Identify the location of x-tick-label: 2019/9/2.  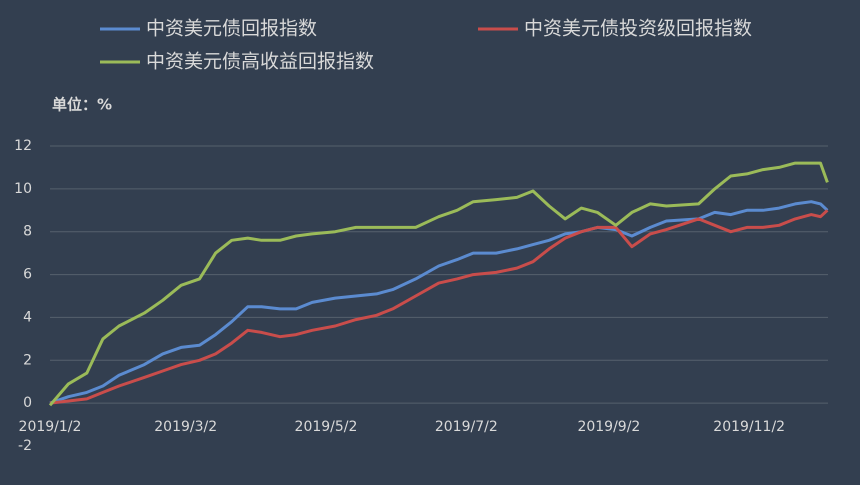
(608, 427).